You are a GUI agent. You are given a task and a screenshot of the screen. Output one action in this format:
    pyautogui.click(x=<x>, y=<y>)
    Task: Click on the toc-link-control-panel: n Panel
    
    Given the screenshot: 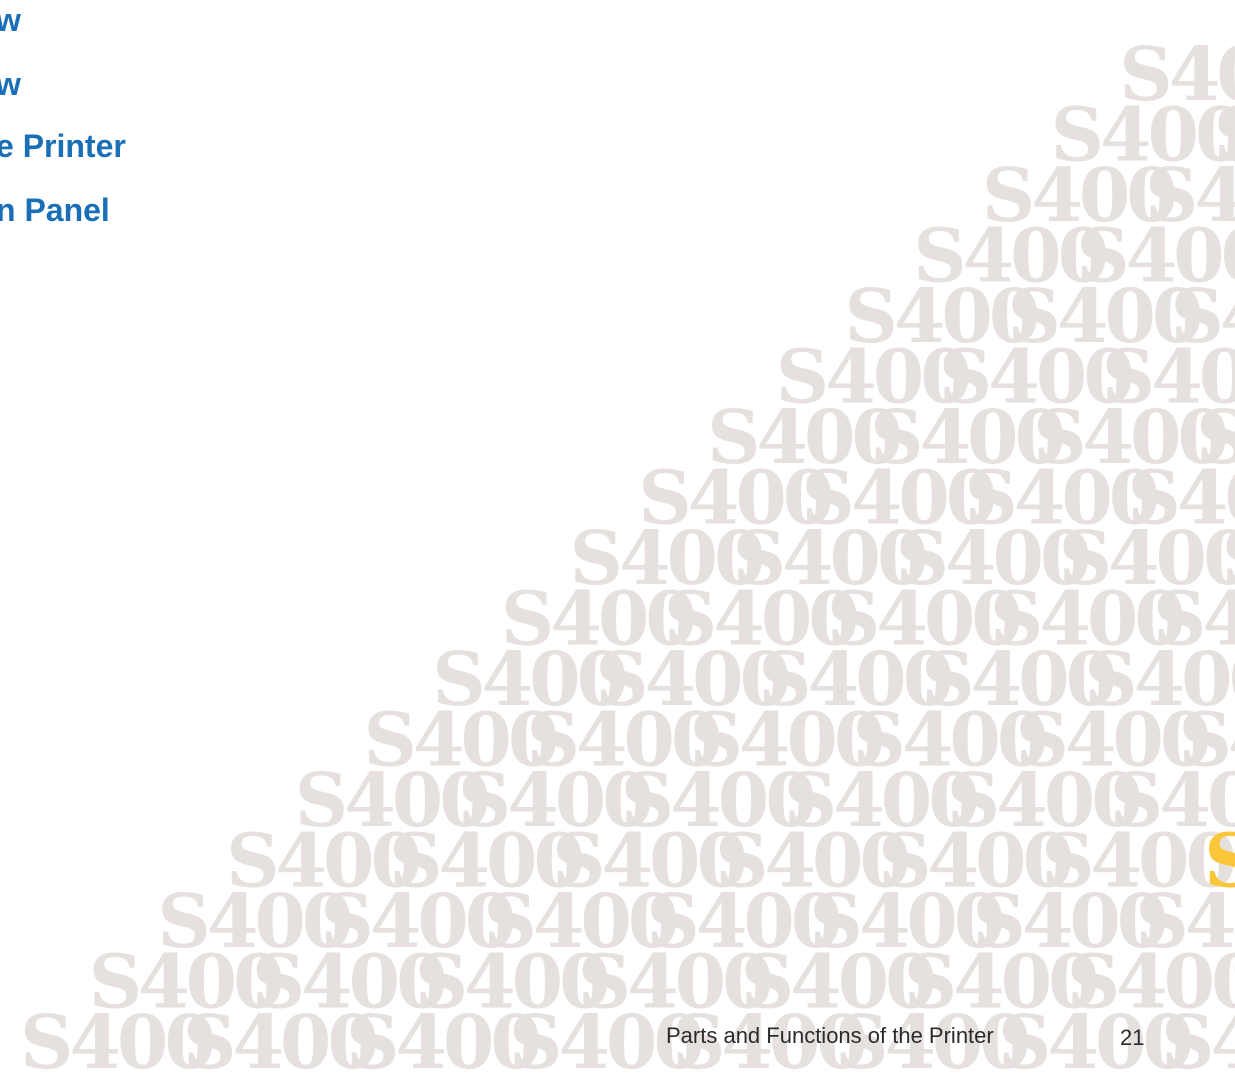 What is the action you would take?
    pyautogui.click(x=55, y=210)
    